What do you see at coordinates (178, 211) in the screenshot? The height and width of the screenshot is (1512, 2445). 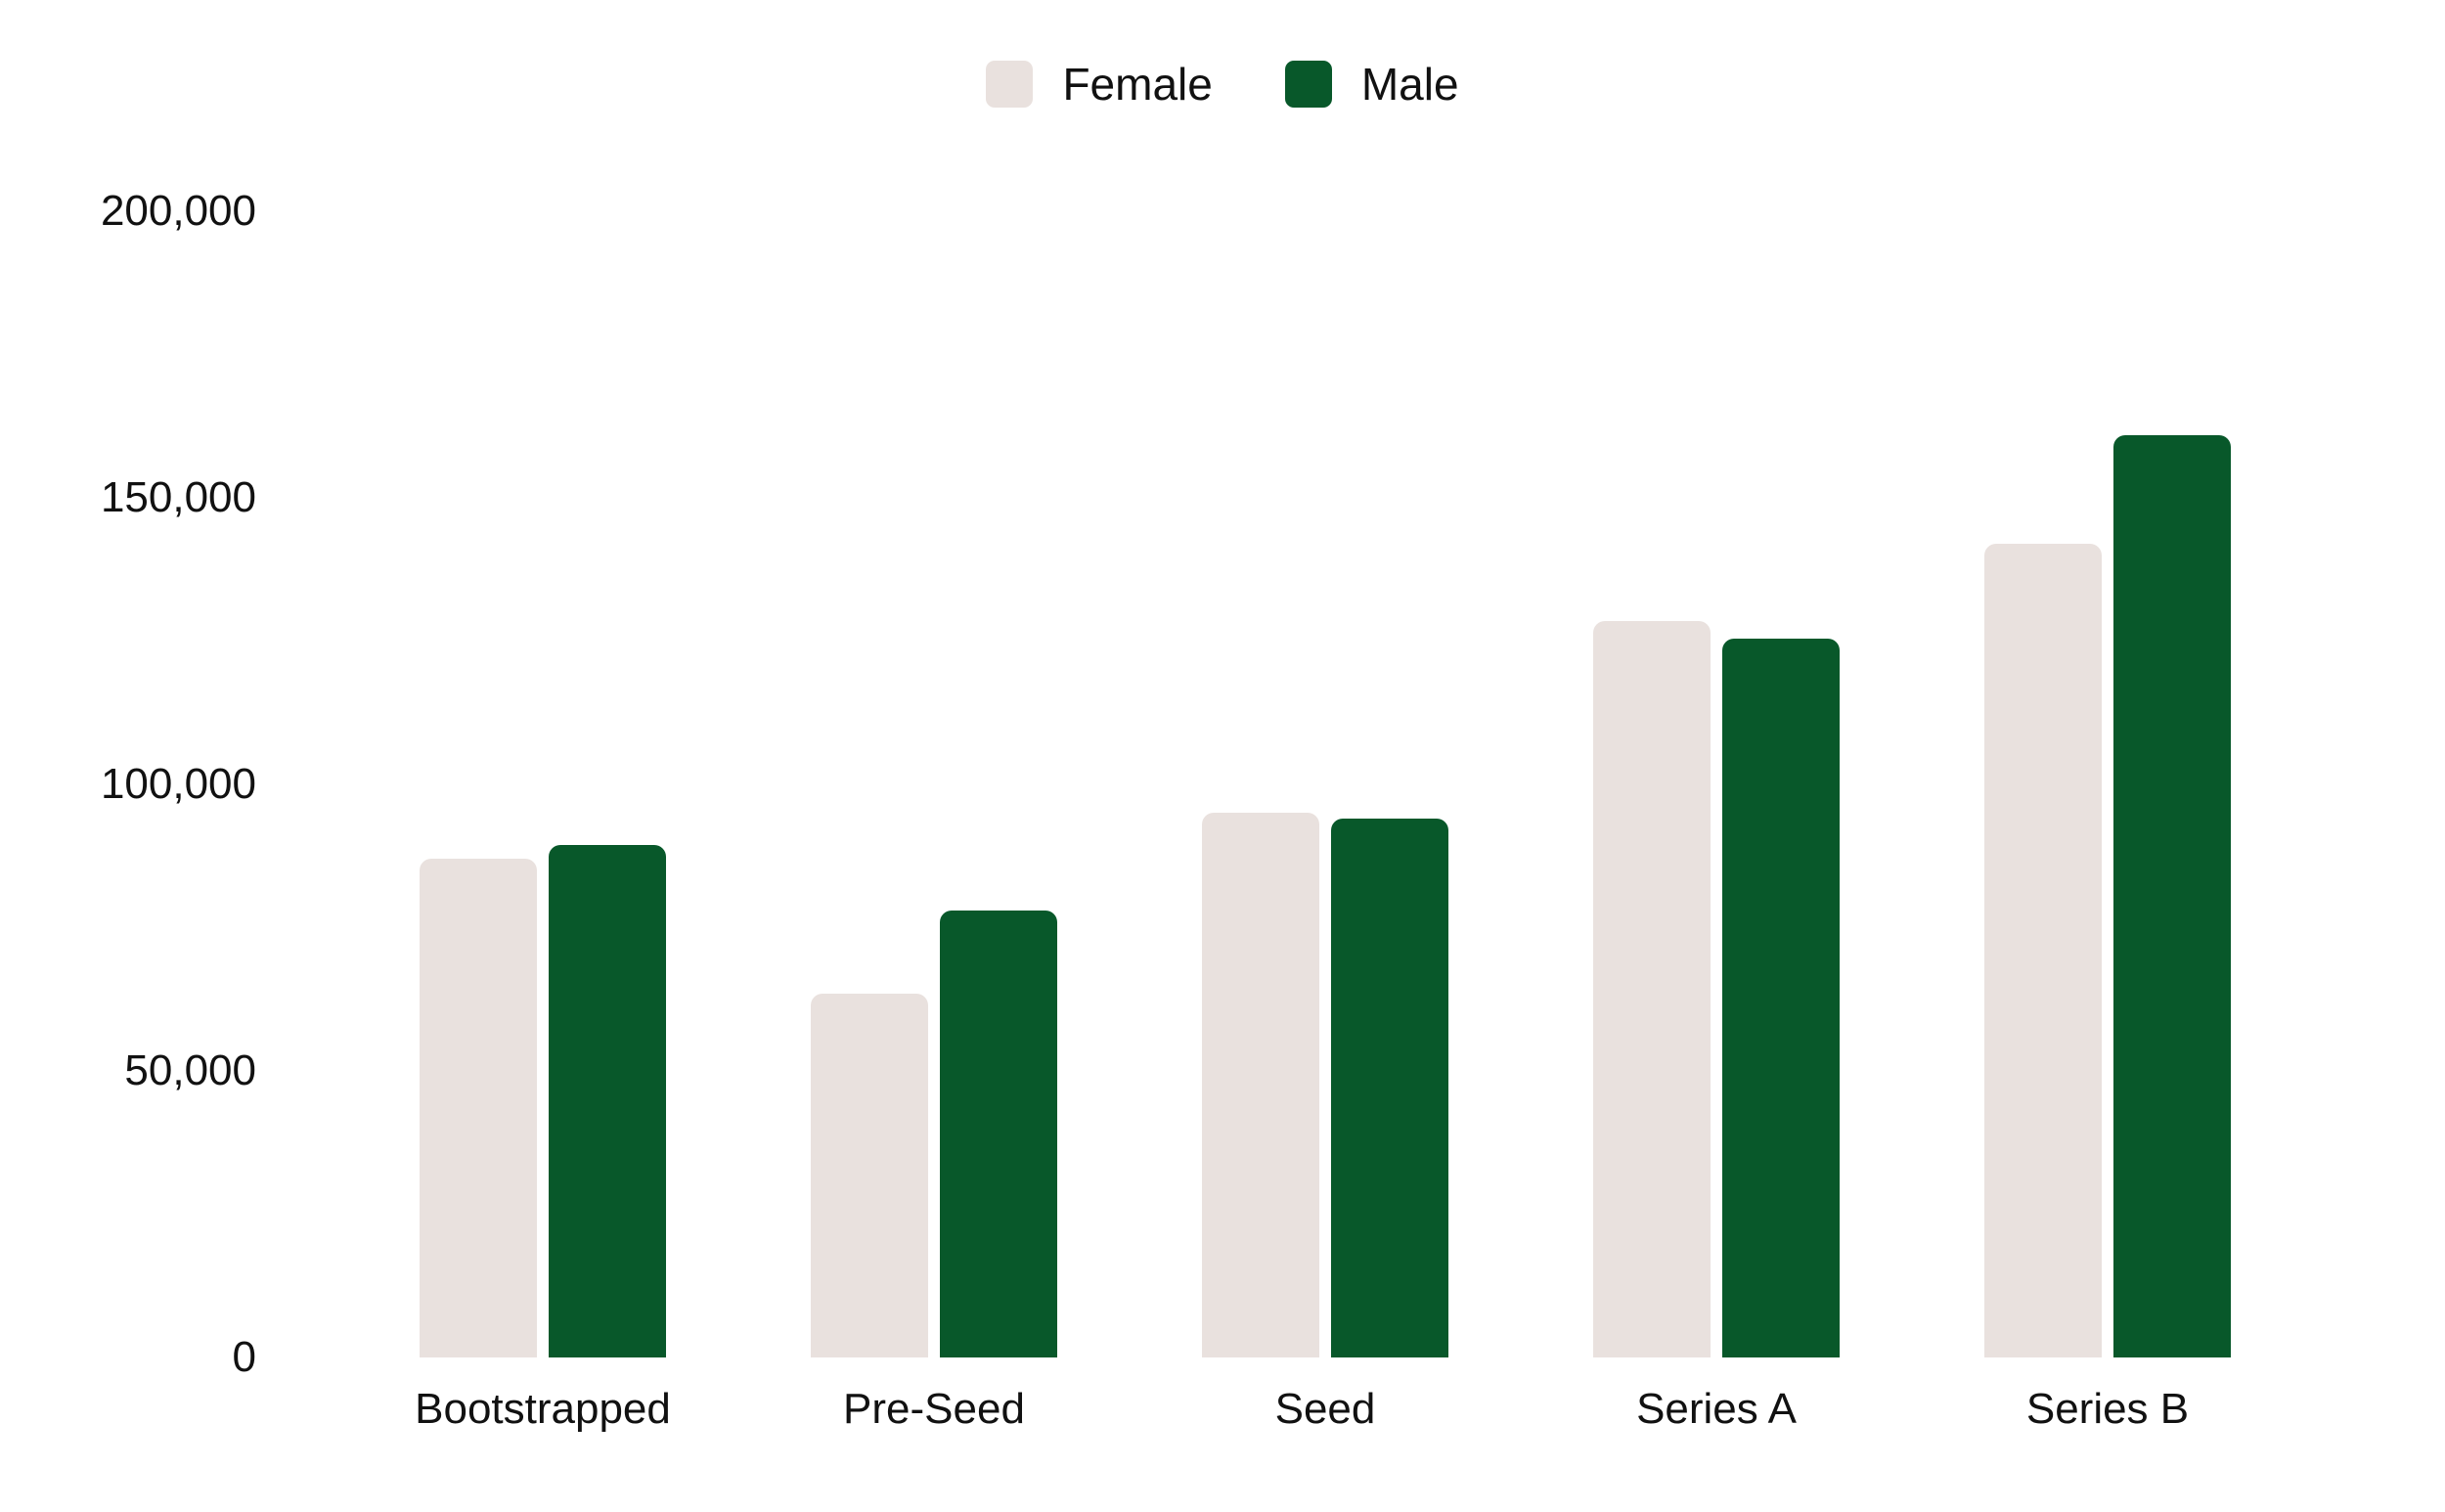 I see `y-axis-tick-label: 200,000` at bounding box center [178, 211].